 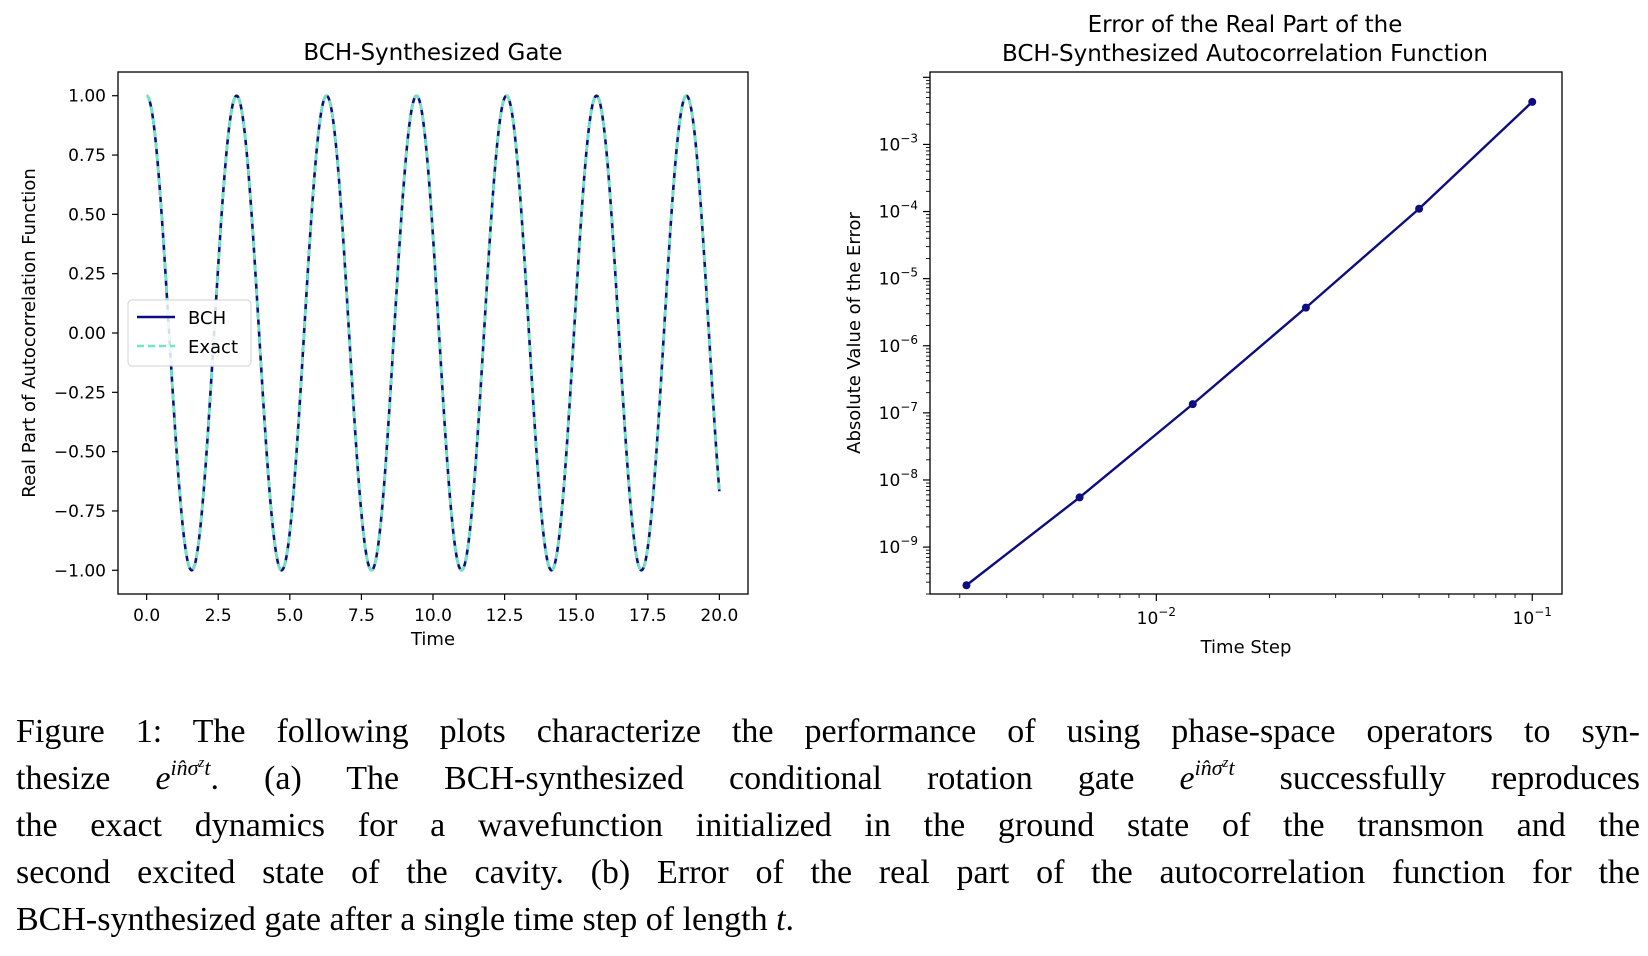 I want to click on y-tick-label: 10⁻⁵, so click(x=898, y=278).